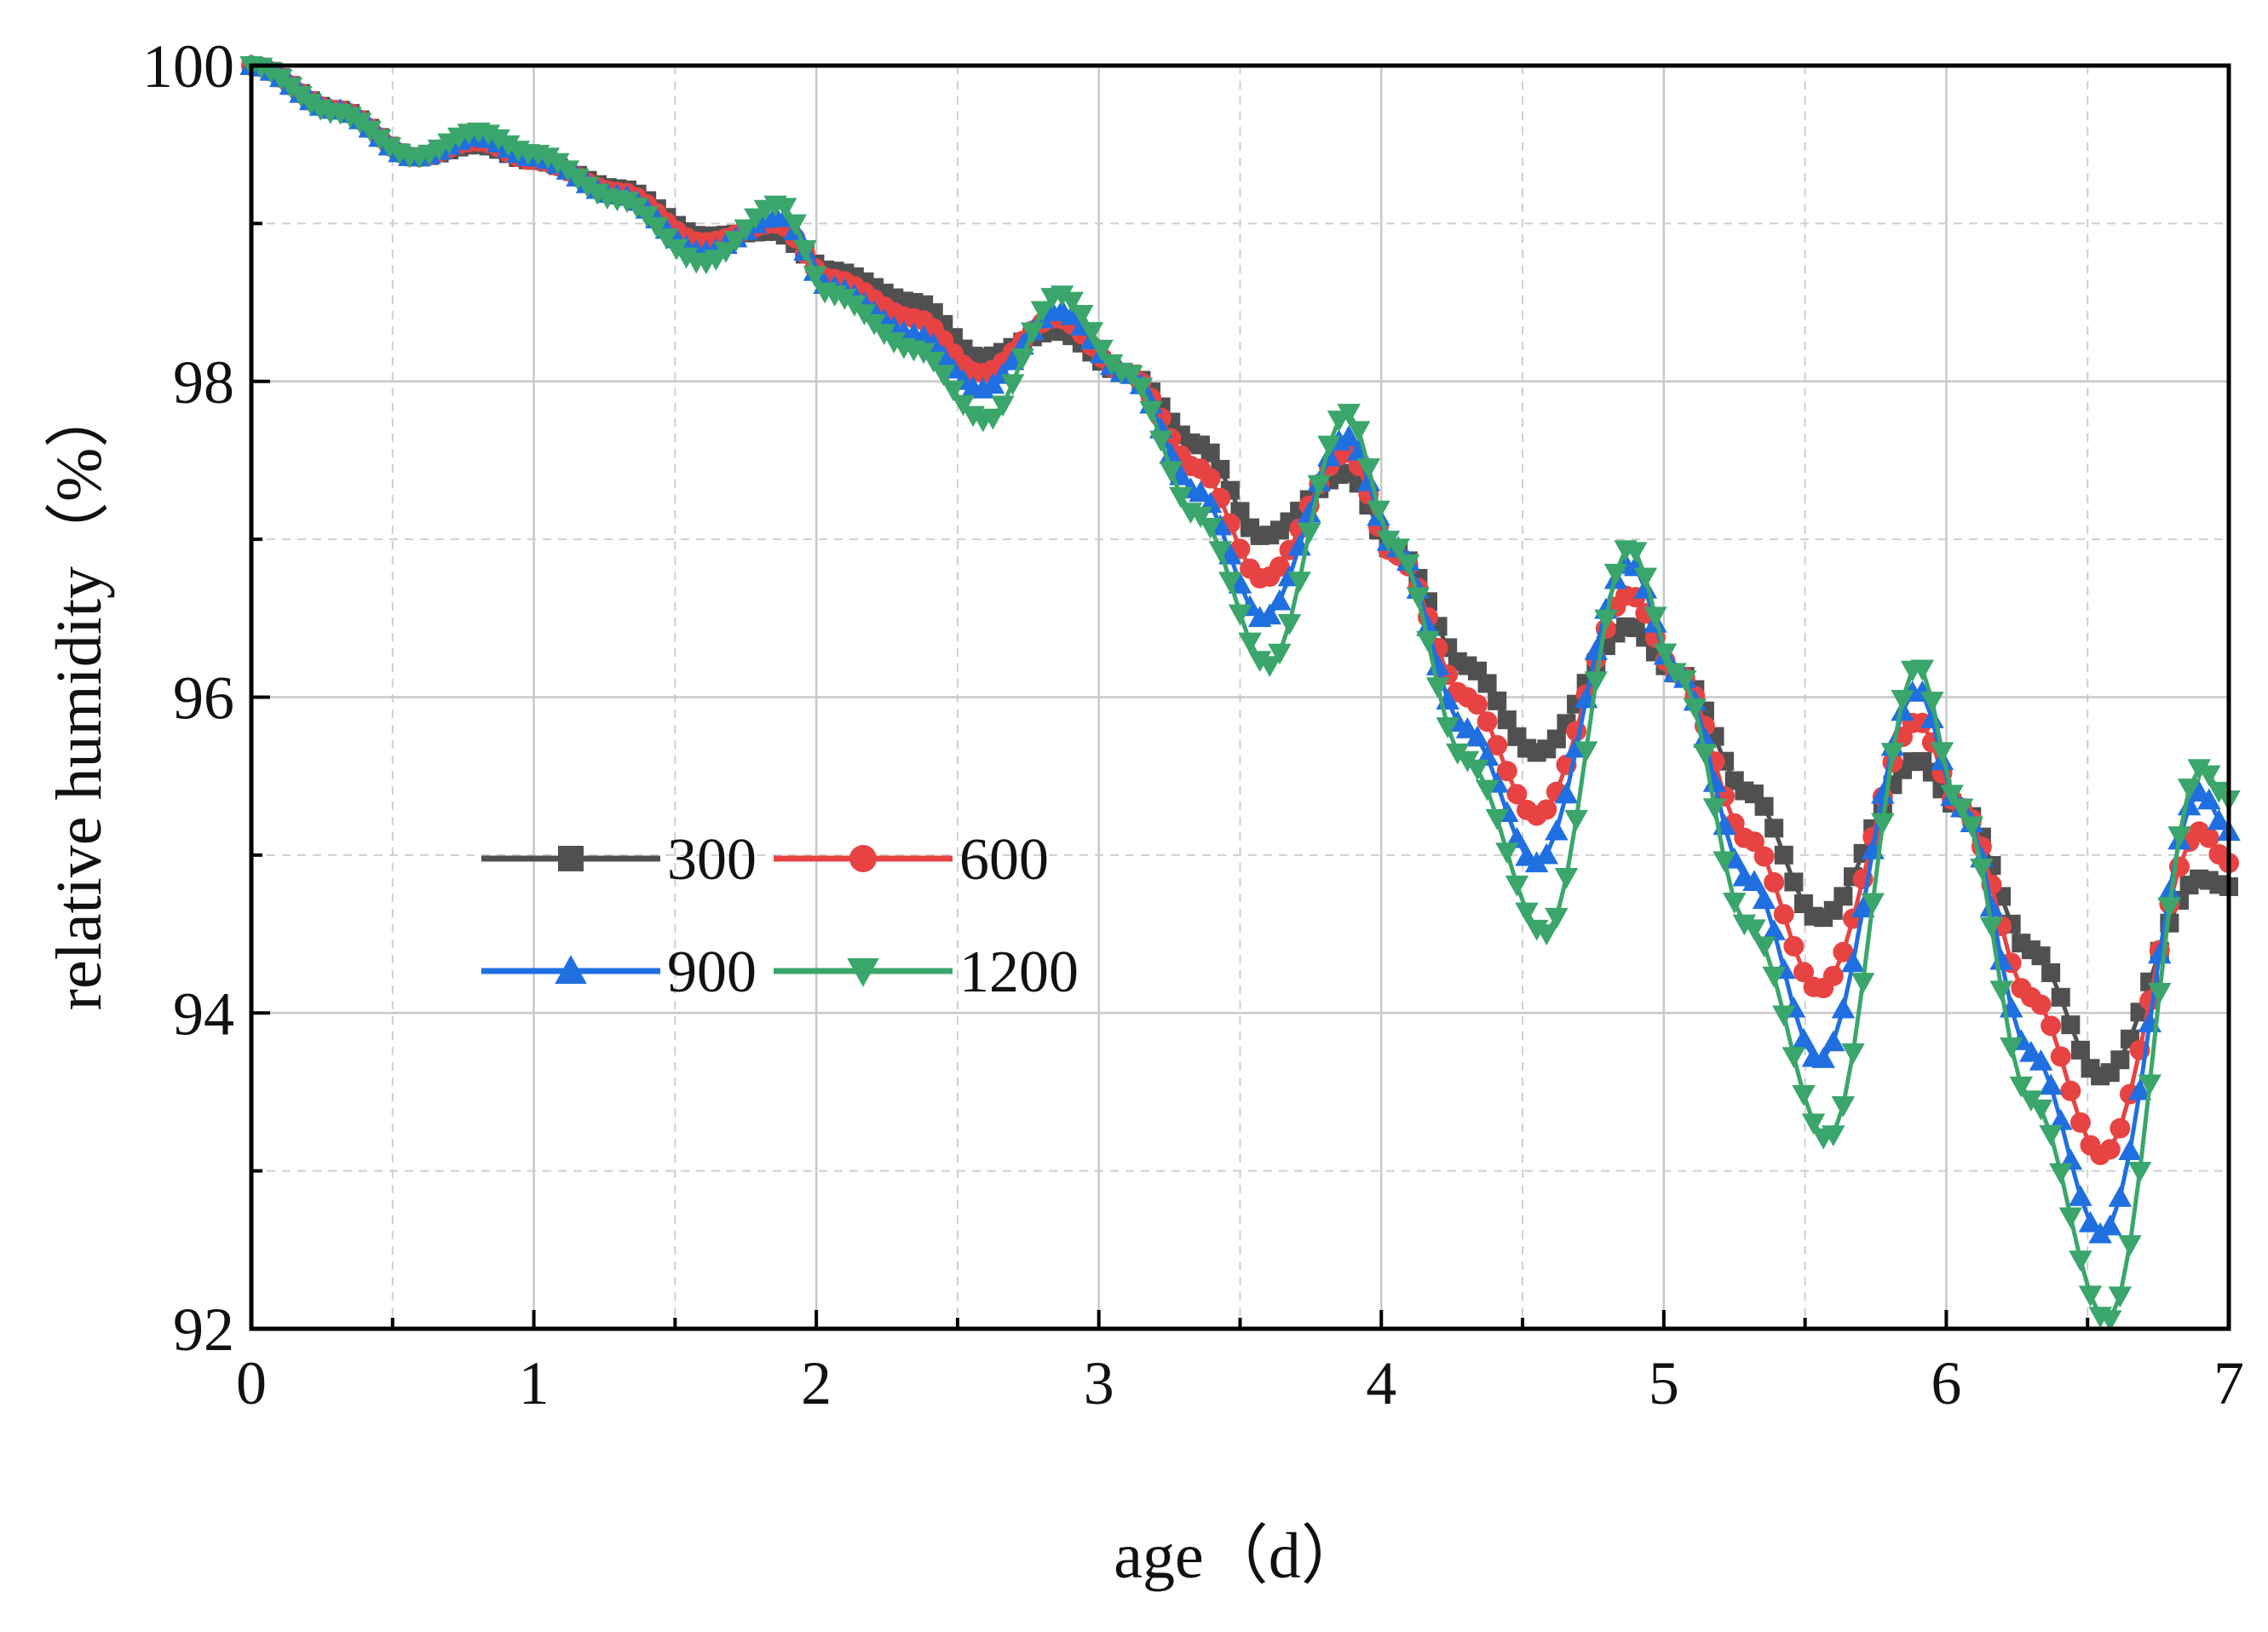 The height and width of the screenshot is (1632, 2268). I want to click on legend-item-600: 600, so click(911, 860).